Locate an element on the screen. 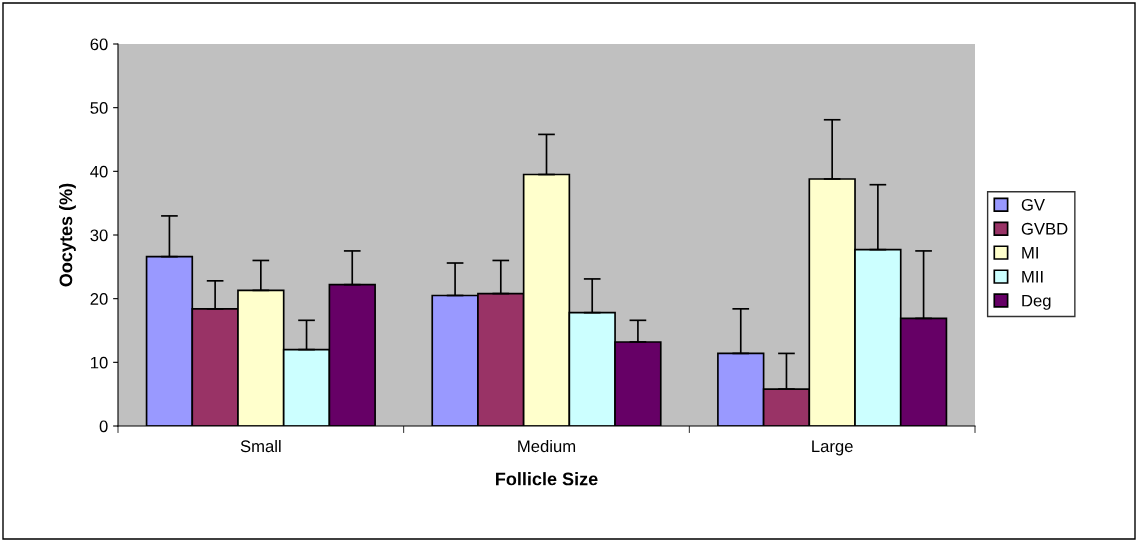  legend-label: MI is located at coordinates (1030, 252).